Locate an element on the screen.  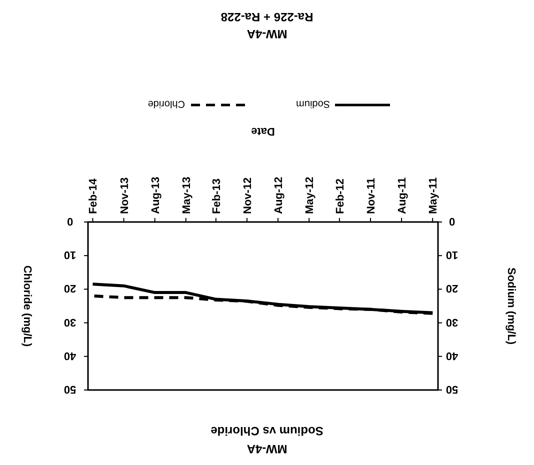
x-tick-label: Nov-12 is located at coordinates (248, 195).